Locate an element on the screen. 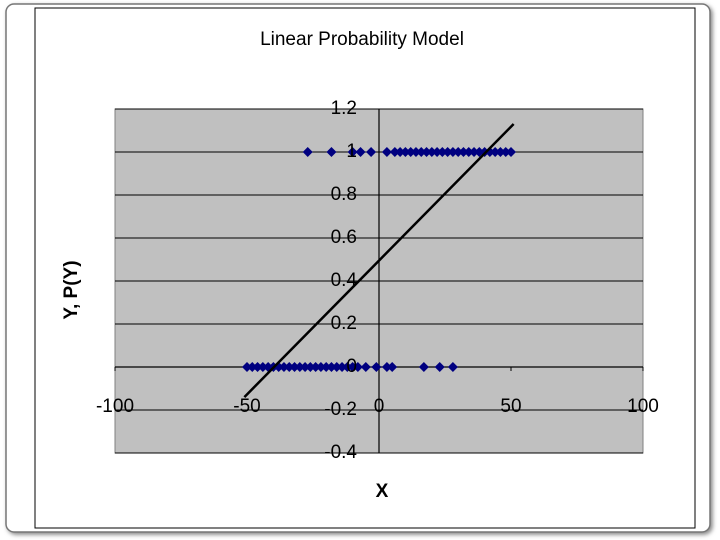 The width and height of the screenshot is (720, 540). x-axis-title: X is located at coordinates (382, 491).